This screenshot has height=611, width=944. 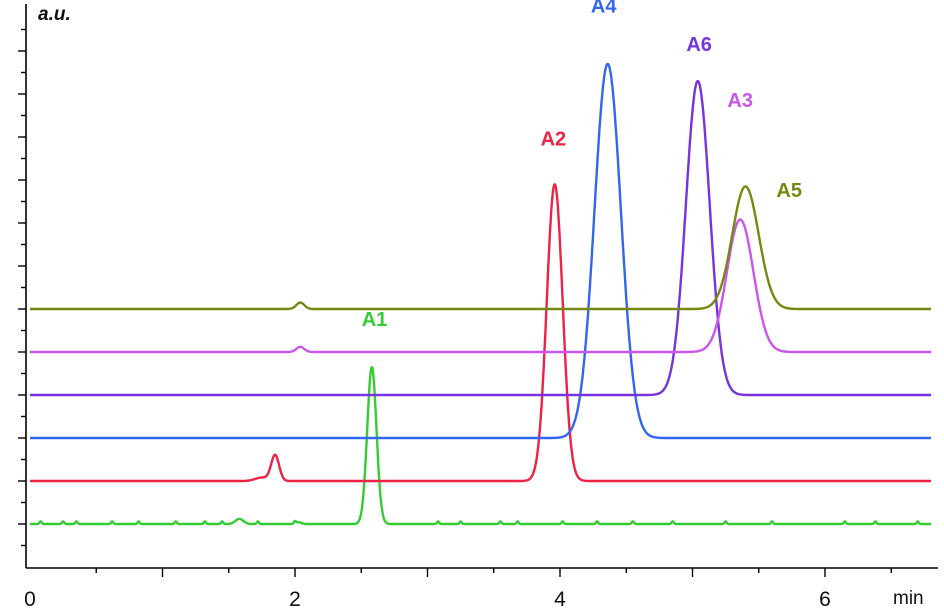 What do you see at coordinates (604, 8) in the screenshot?
I see `peak-label-a4: A4` at bounding box center [604, 8].